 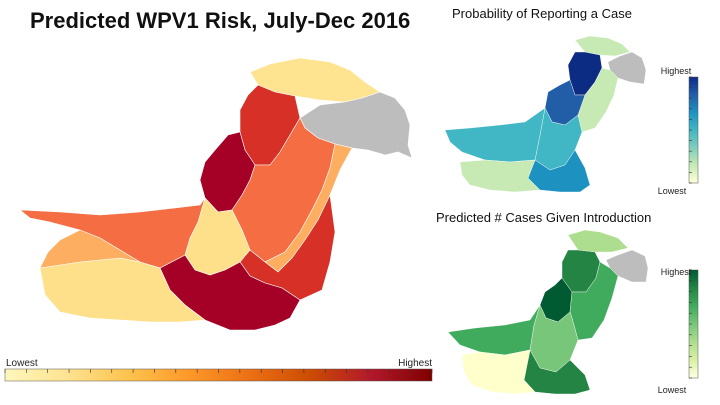 I want to click on region-balochistan-orange, so click(x=112, y=233).